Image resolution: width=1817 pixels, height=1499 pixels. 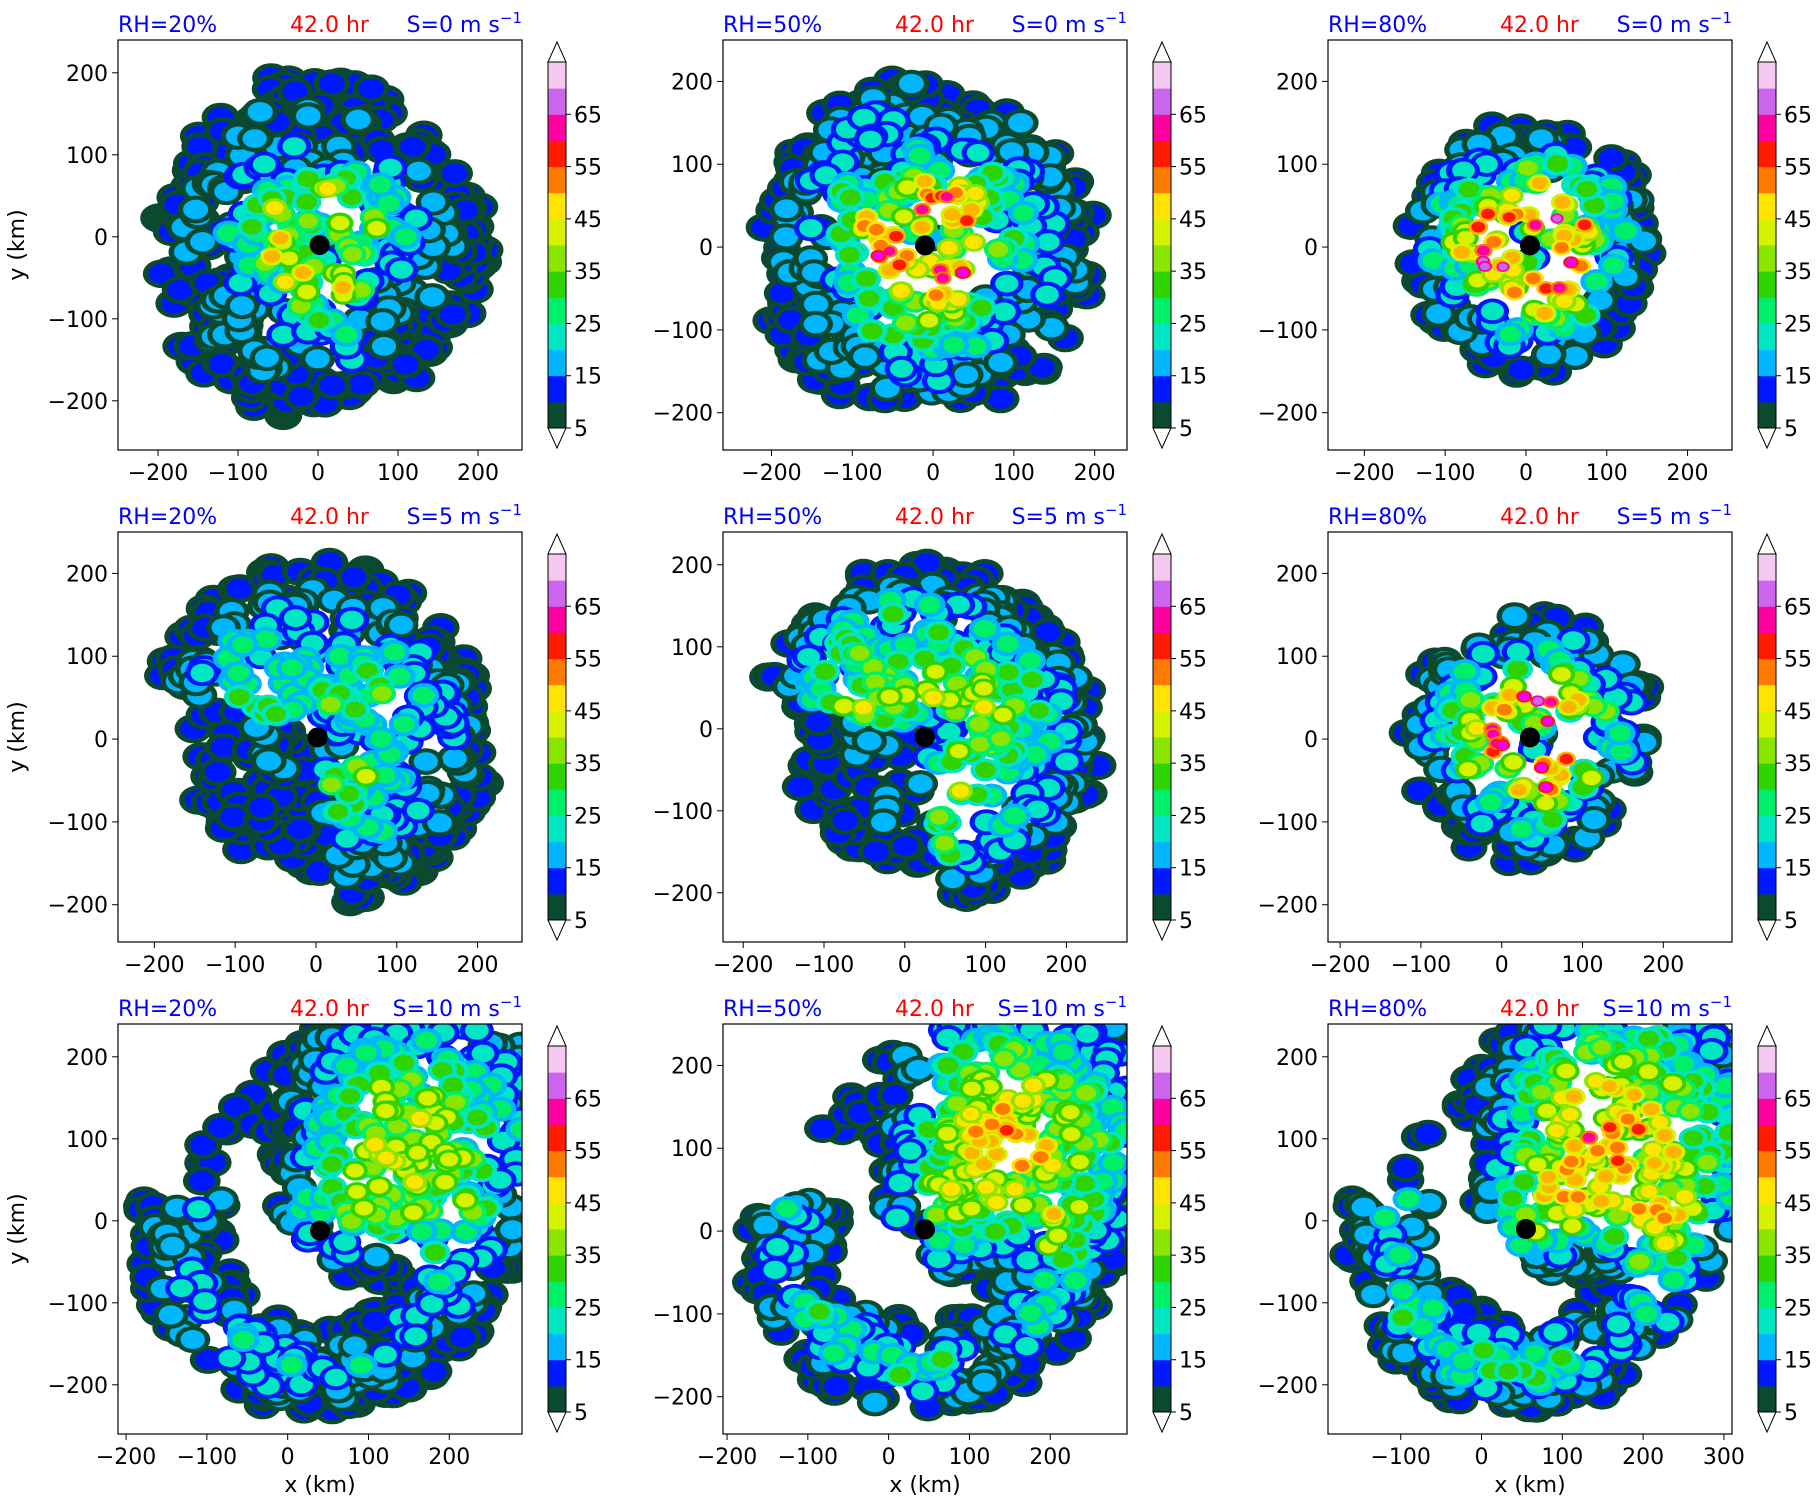 What do you see at coordinates (167, 517) in the screenshot?
I see `panel-rh-label: RH=20%` at bounding box center [167, 517].